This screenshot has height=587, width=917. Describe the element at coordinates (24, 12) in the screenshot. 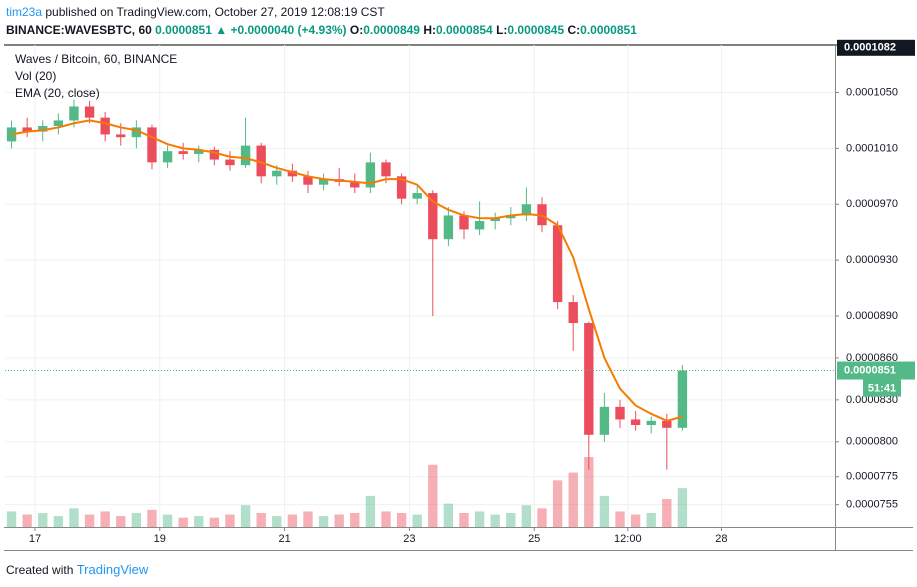

I see `author: tim23a` at that location.